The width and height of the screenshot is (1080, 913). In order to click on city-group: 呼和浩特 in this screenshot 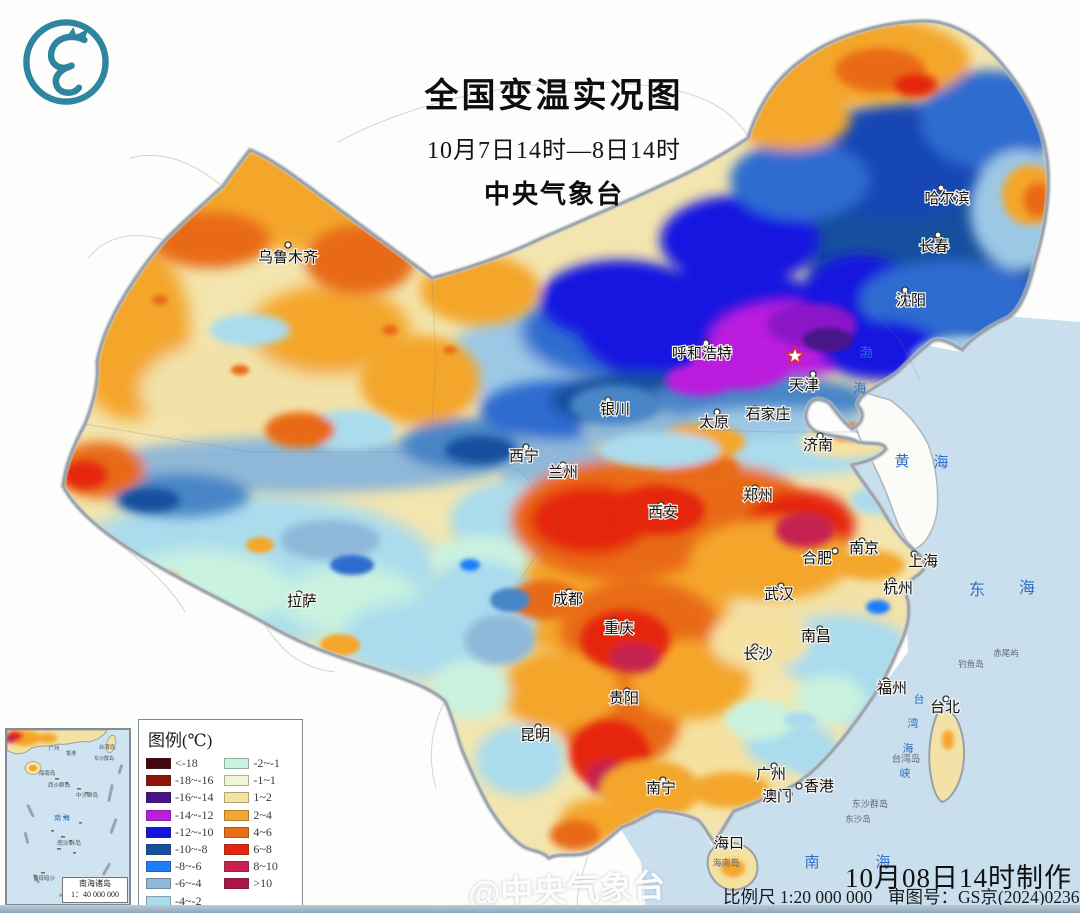, I will do `click(702, 351)`.